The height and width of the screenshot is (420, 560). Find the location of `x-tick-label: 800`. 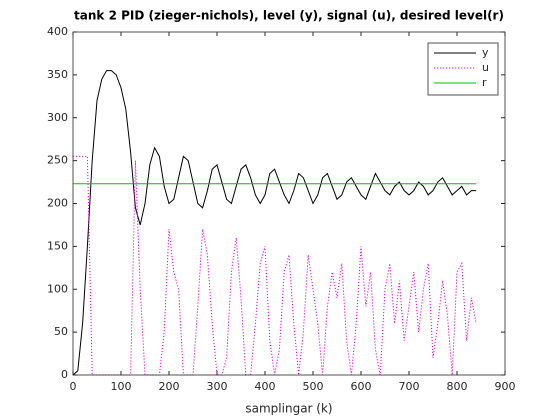

x-tick-label: 800 is located at coordinates (457, 386).